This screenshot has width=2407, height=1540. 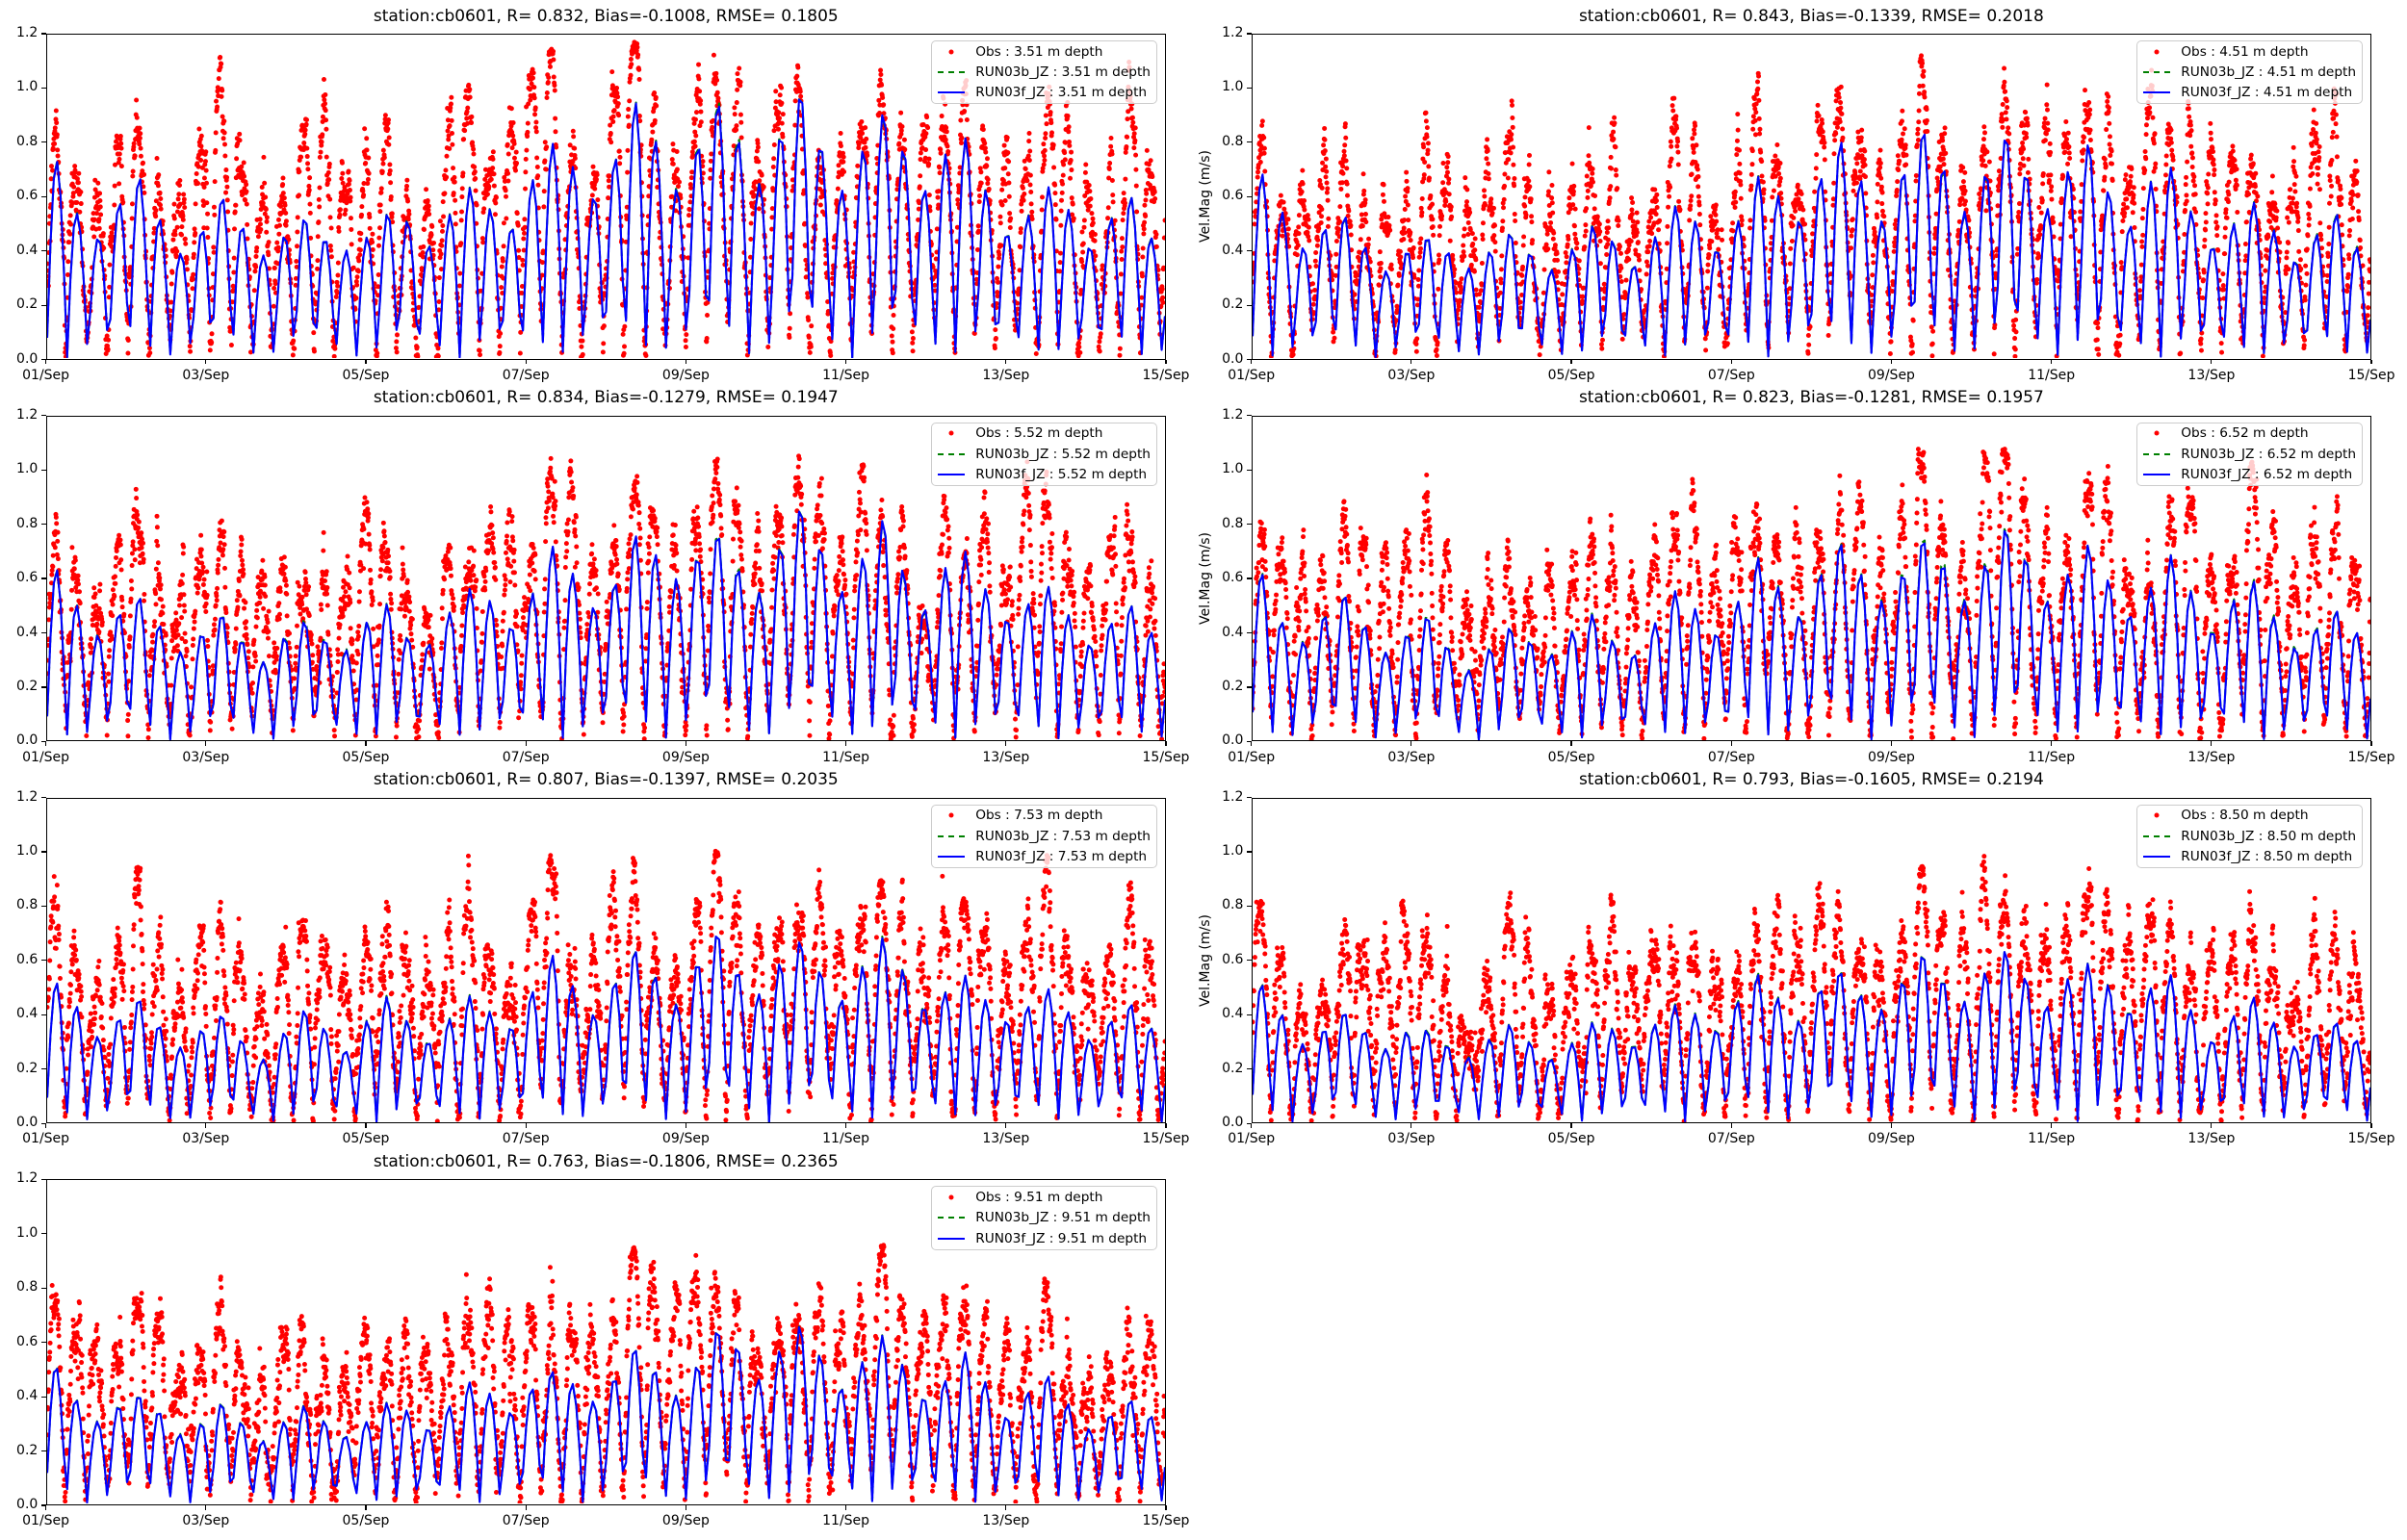 I want to click on legend-label: Obs : 9.51 m depth, so click(x=1039, y=1198).